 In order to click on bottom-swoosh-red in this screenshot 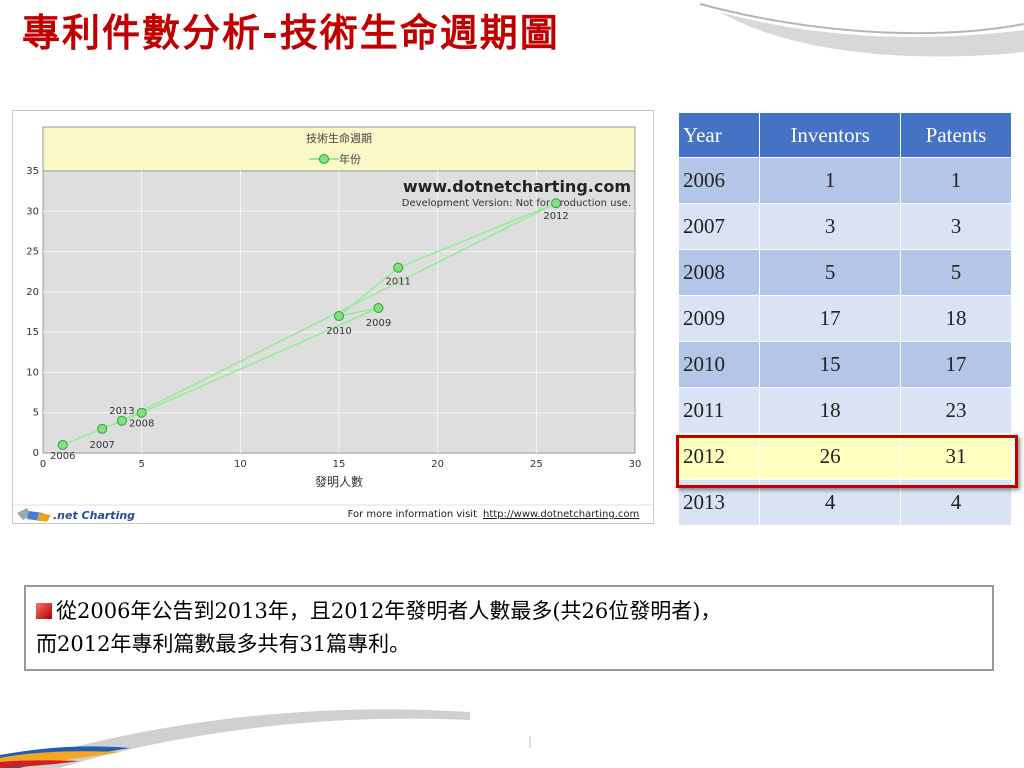, I will do `click(40, 764)`.